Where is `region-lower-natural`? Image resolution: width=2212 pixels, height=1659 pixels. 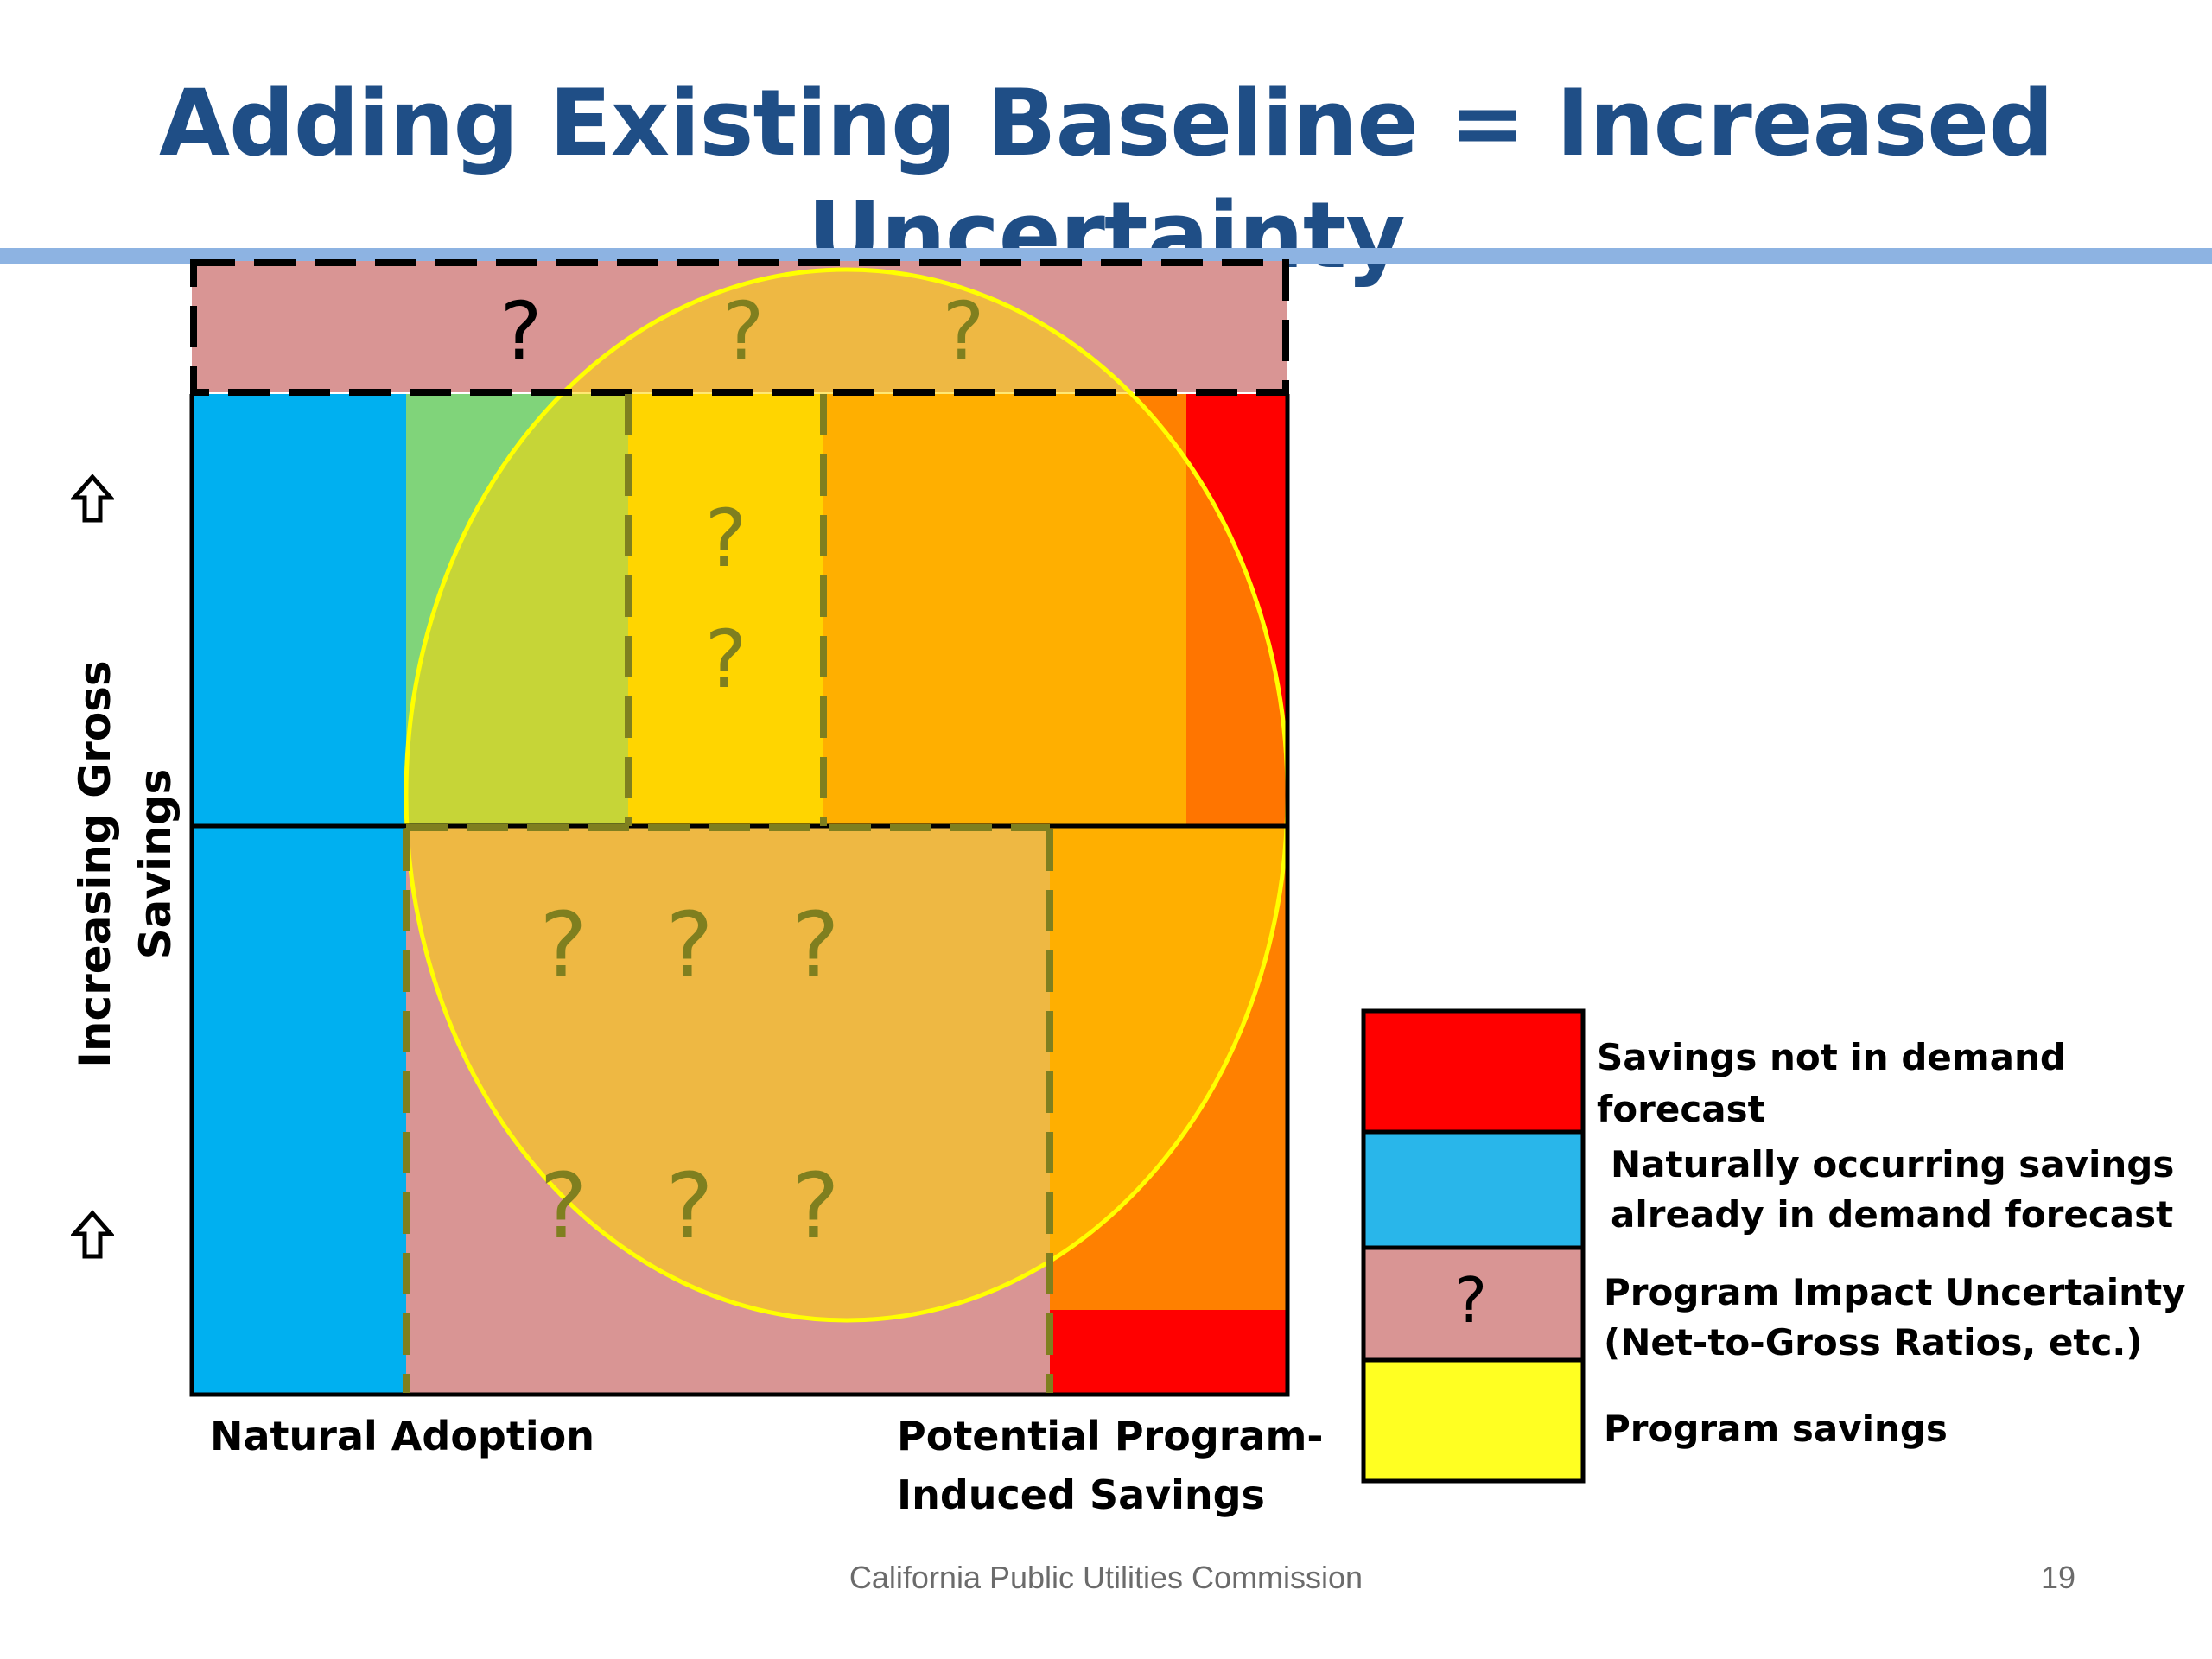 region-lower-natural is located at coordinates (299, 1110).